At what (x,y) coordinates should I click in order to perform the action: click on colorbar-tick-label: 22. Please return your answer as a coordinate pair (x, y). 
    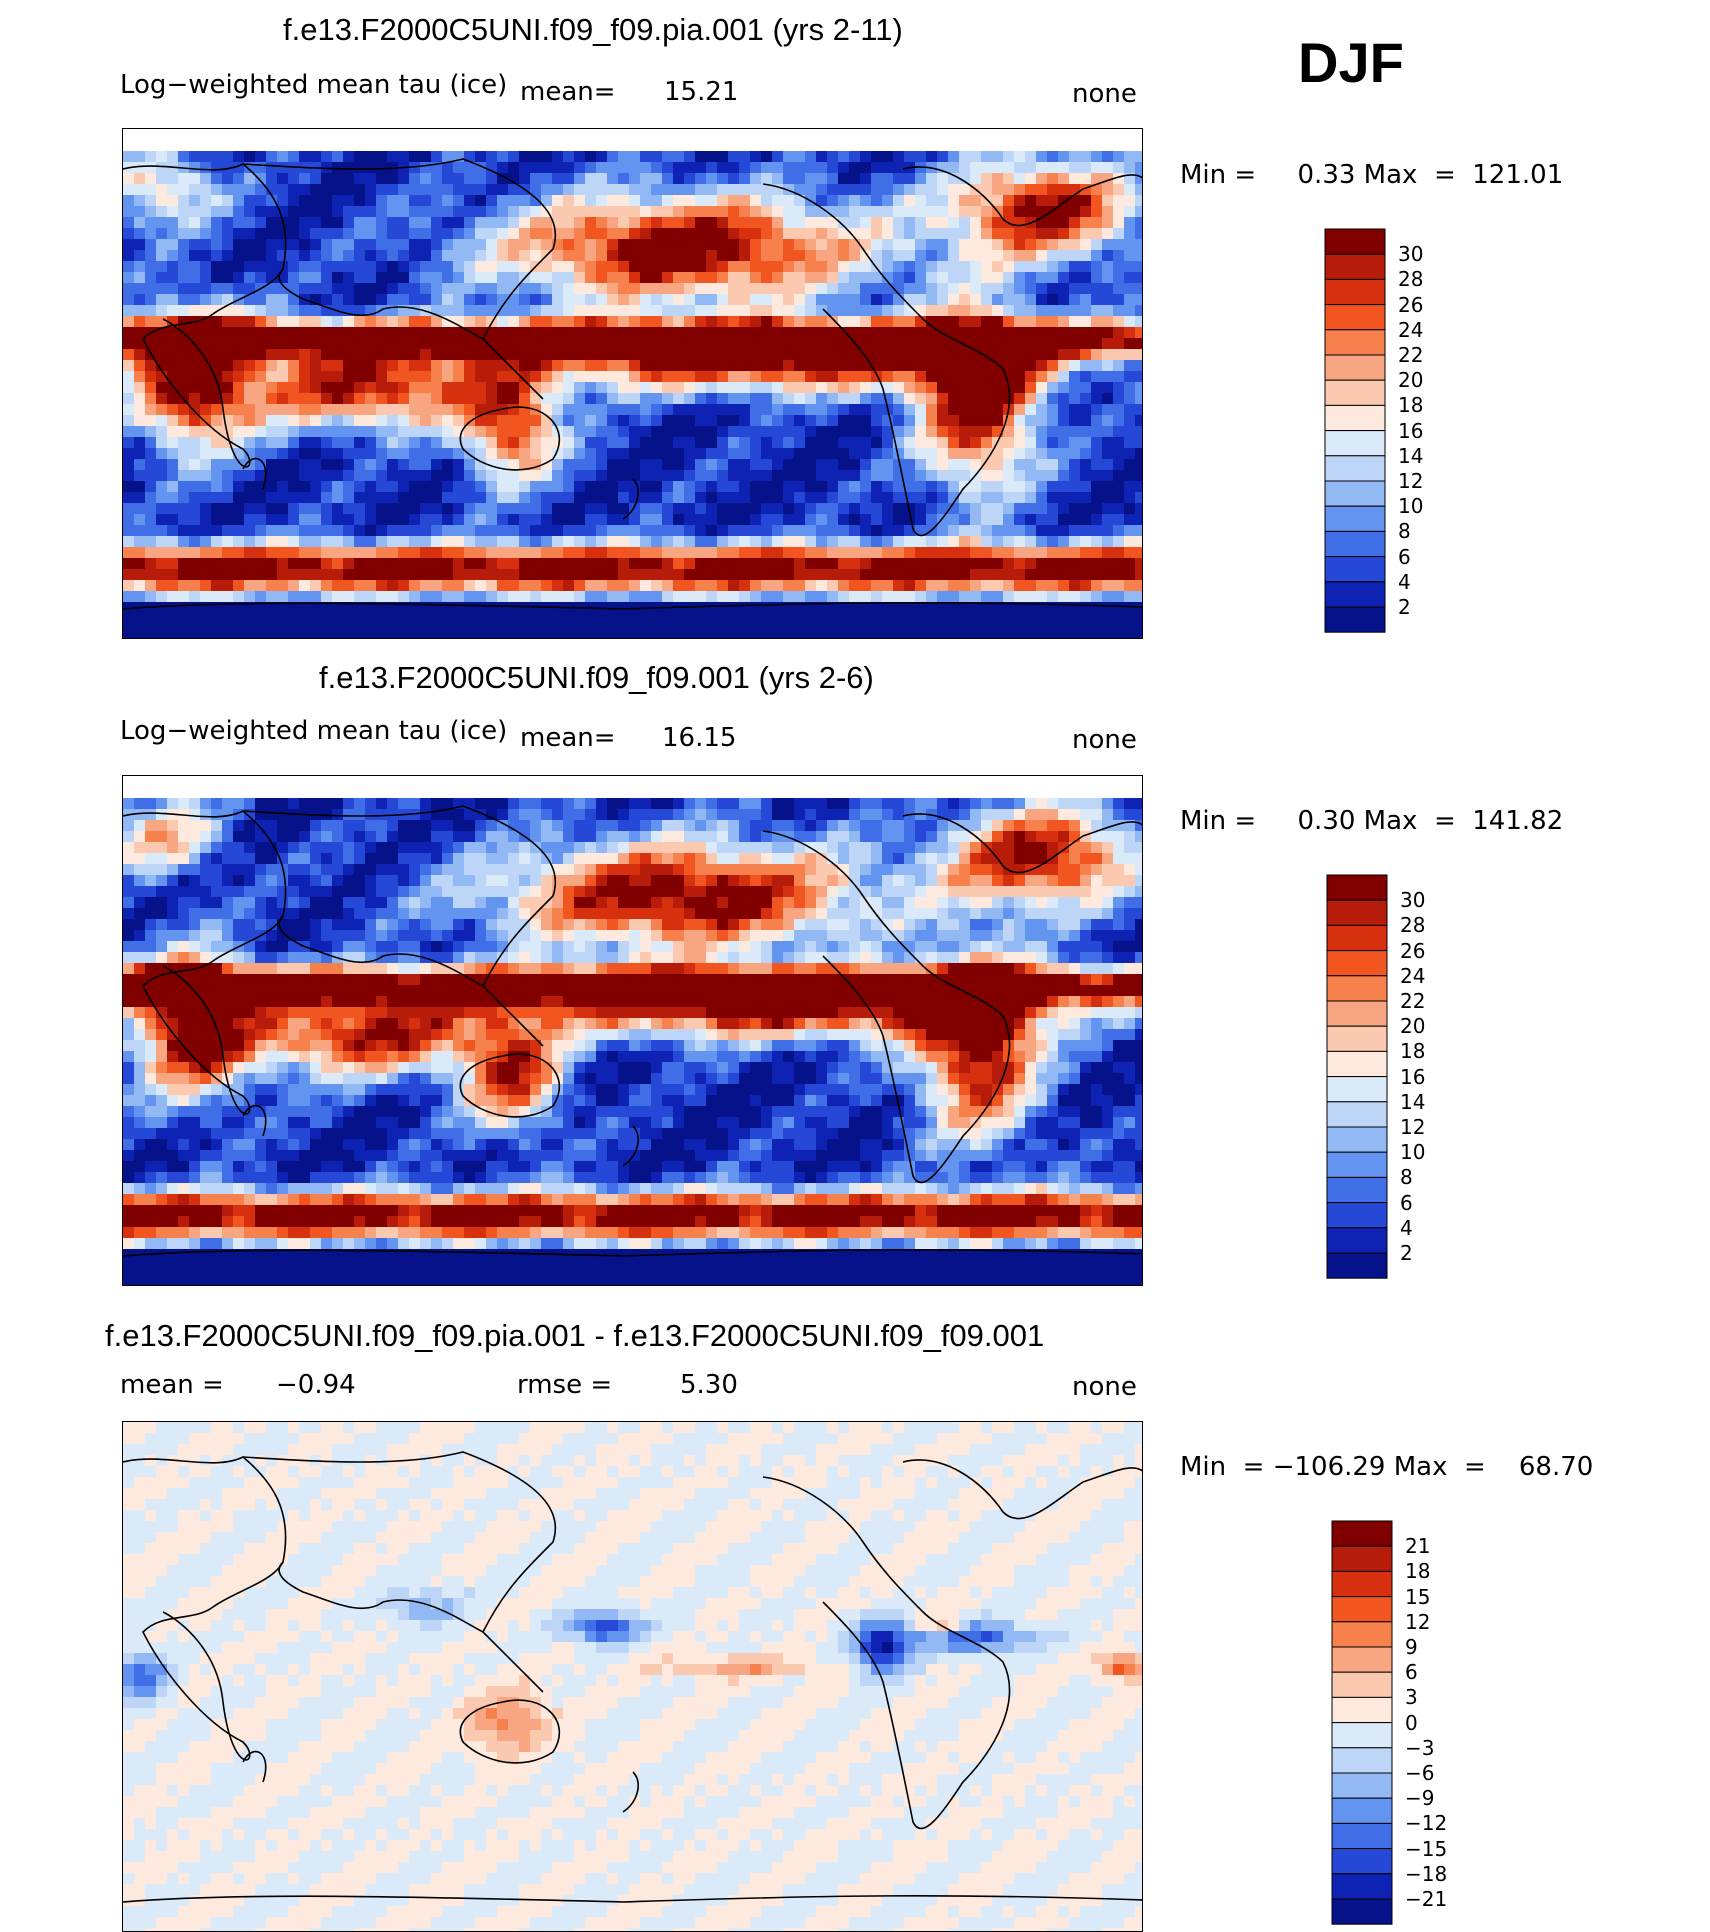
    Looking at the image, I should click on (1413, 1001).